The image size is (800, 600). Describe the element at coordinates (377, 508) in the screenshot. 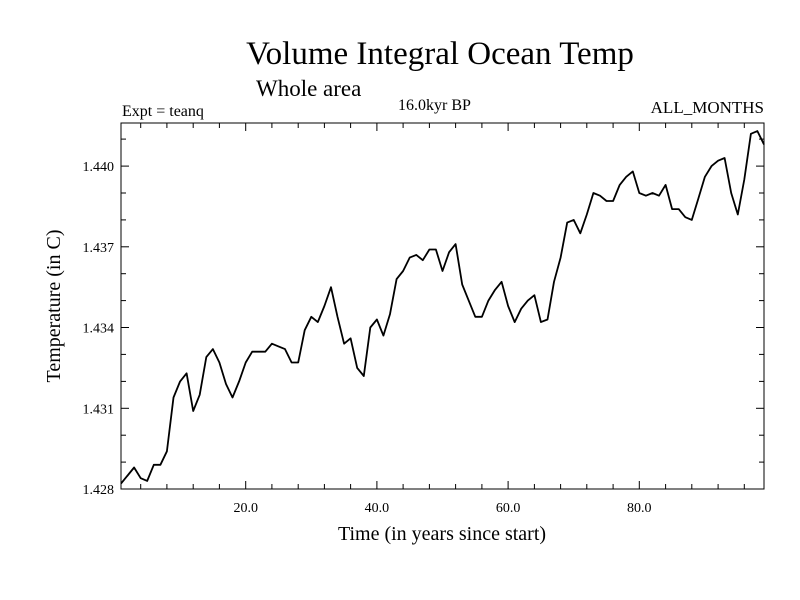

I see `x-tick-label: 40.0` at that location.